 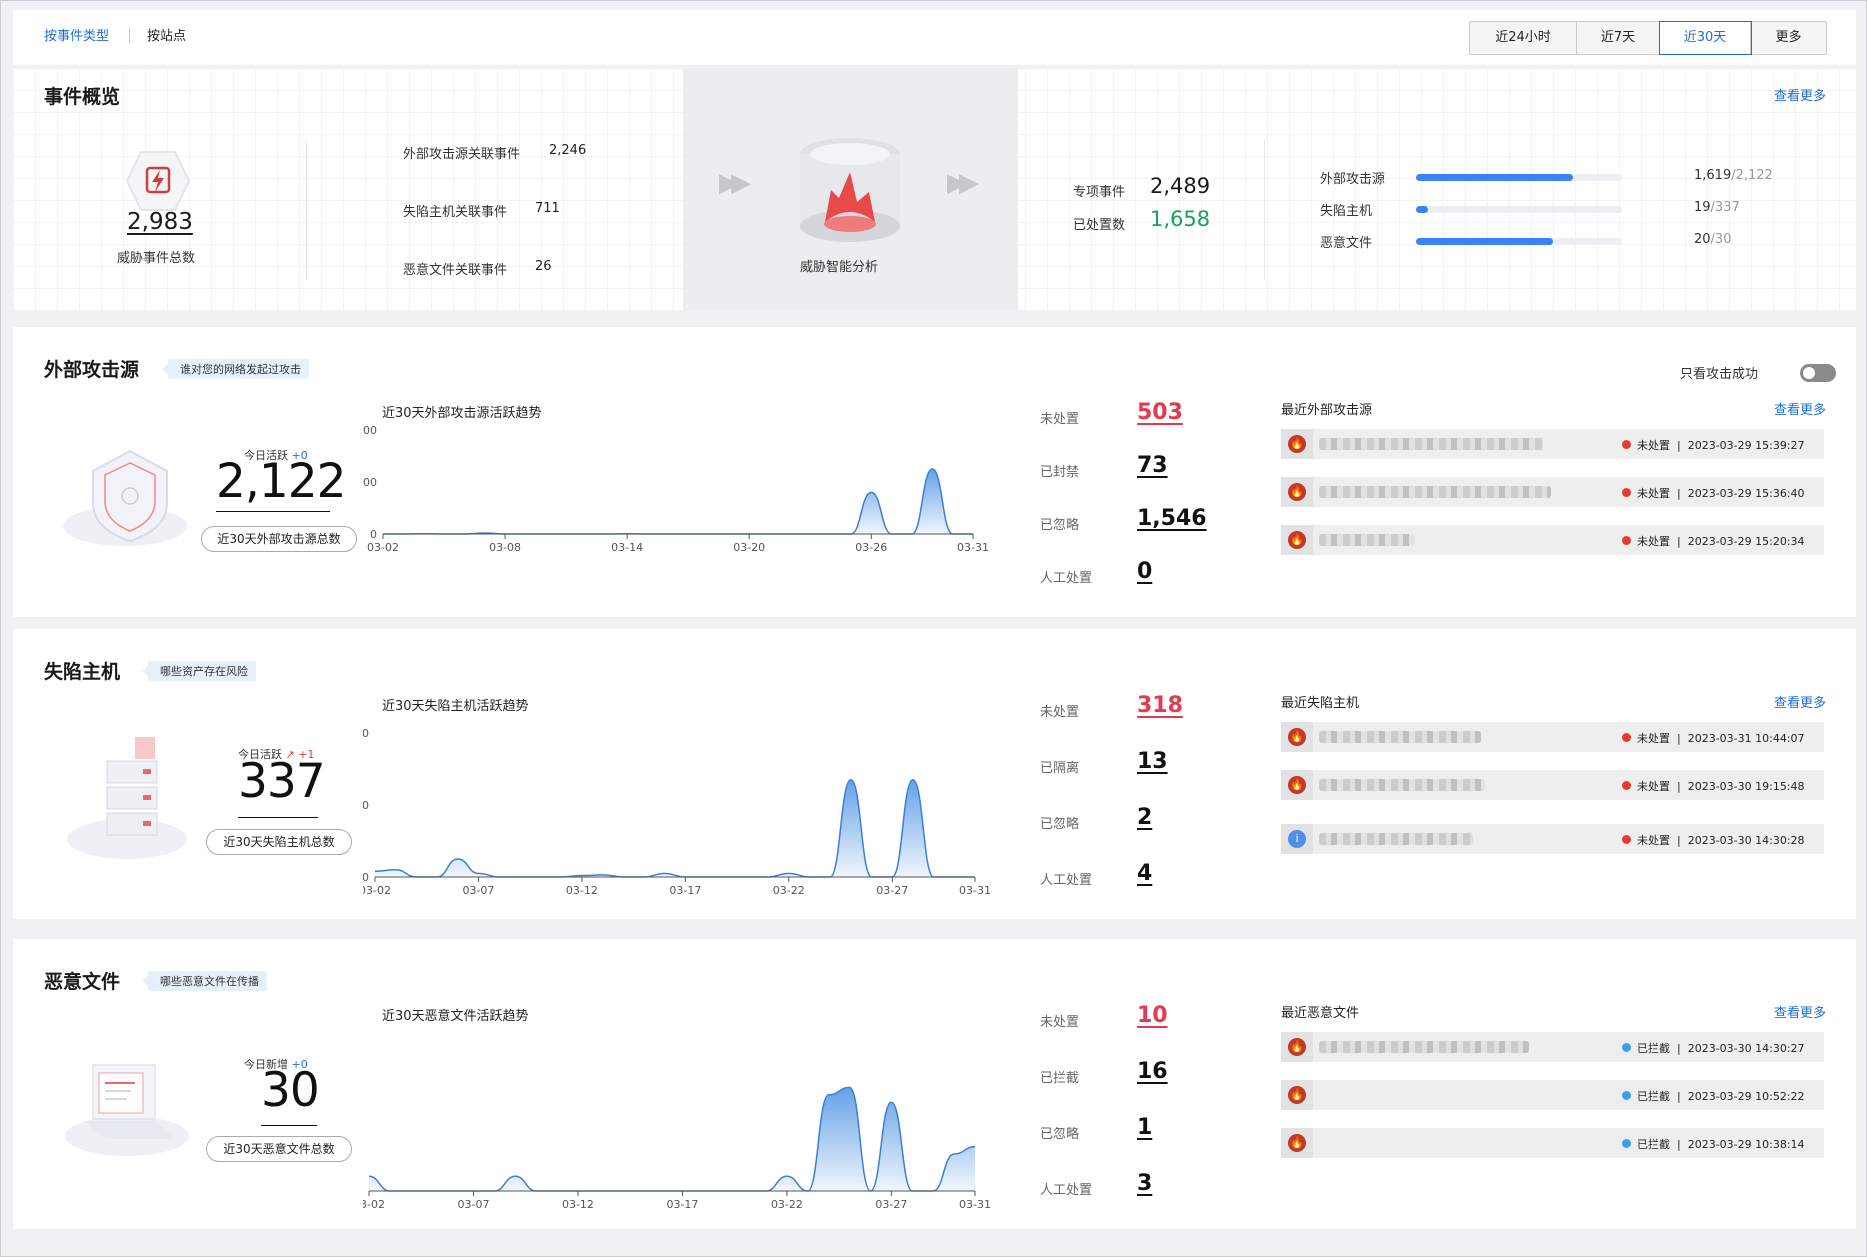 I want to click on progress-file-label: 恶意文件, so click(x=1346, y=243).